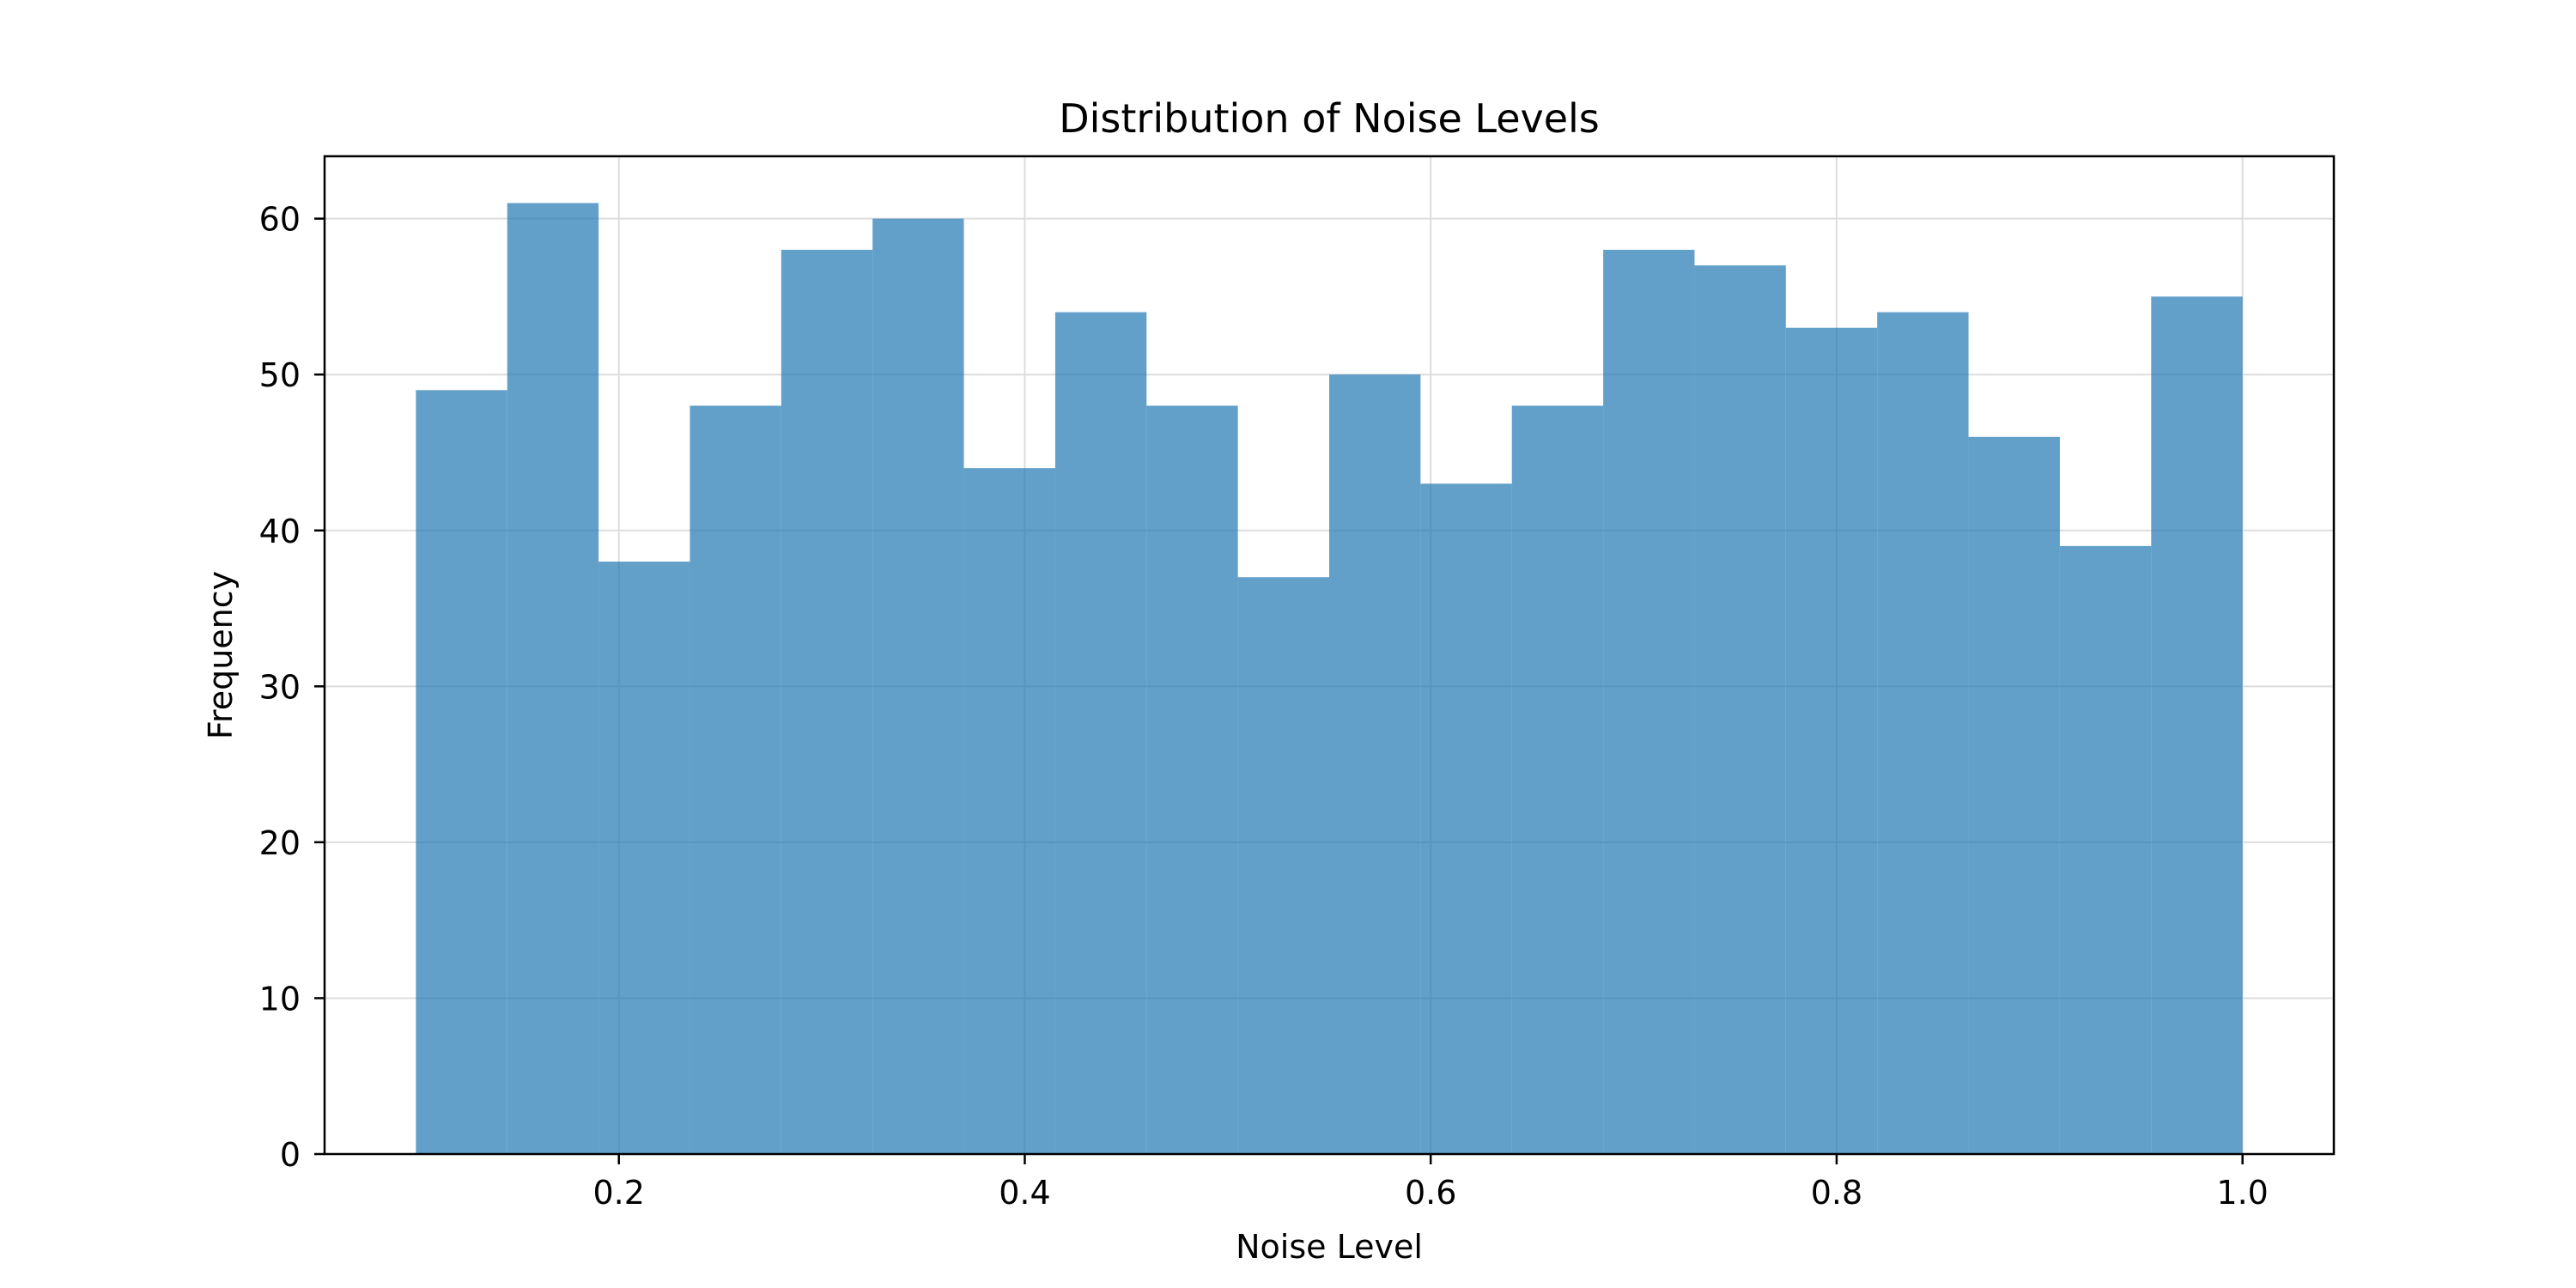  What do you see at coordinates (280, 375) in the screenshot?
I see `y-tick-label: 50` at bounding box center [280, 375].